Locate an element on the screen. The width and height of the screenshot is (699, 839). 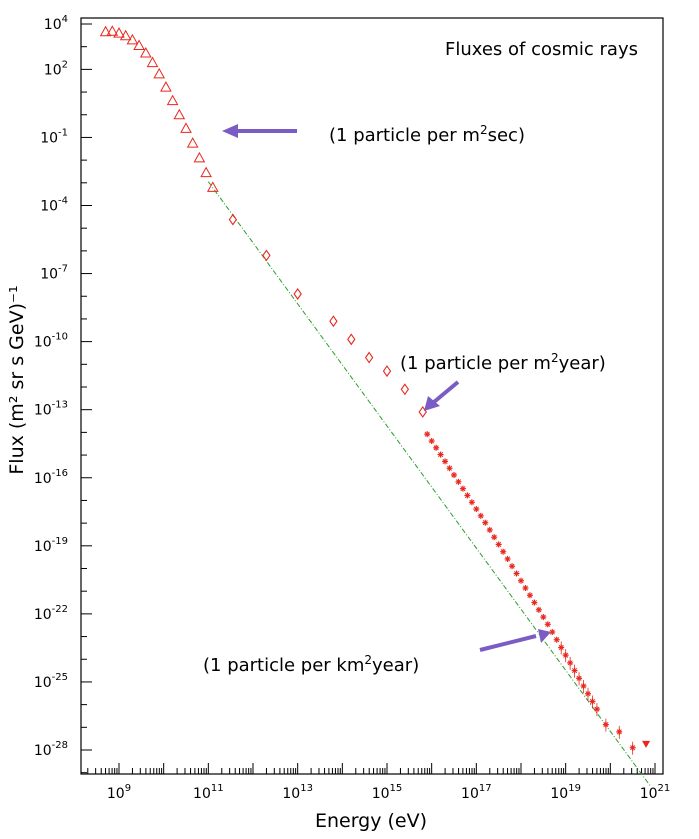
annotation-per-m2year: (1 particle per m2year) is located at coordinates (503, 362).